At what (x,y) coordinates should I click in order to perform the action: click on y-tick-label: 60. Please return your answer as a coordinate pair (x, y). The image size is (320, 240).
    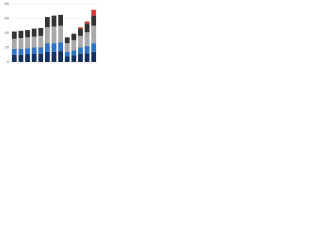
    Looking at the image, I should click on (7, 18).